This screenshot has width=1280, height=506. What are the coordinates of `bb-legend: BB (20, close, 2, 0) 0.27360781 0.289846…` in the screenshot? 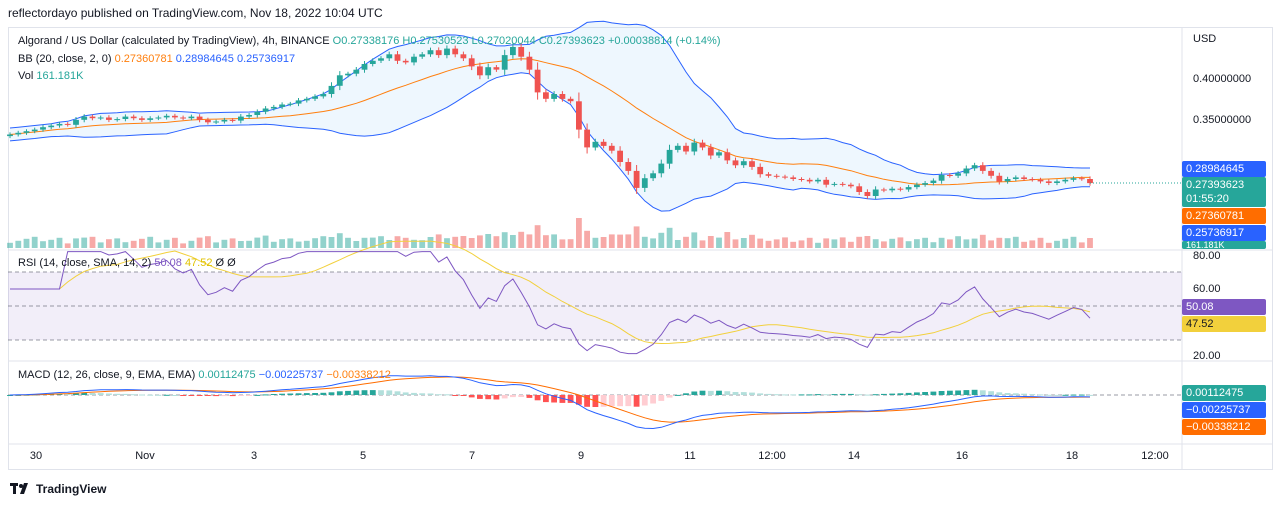 It's located at (156, 59).